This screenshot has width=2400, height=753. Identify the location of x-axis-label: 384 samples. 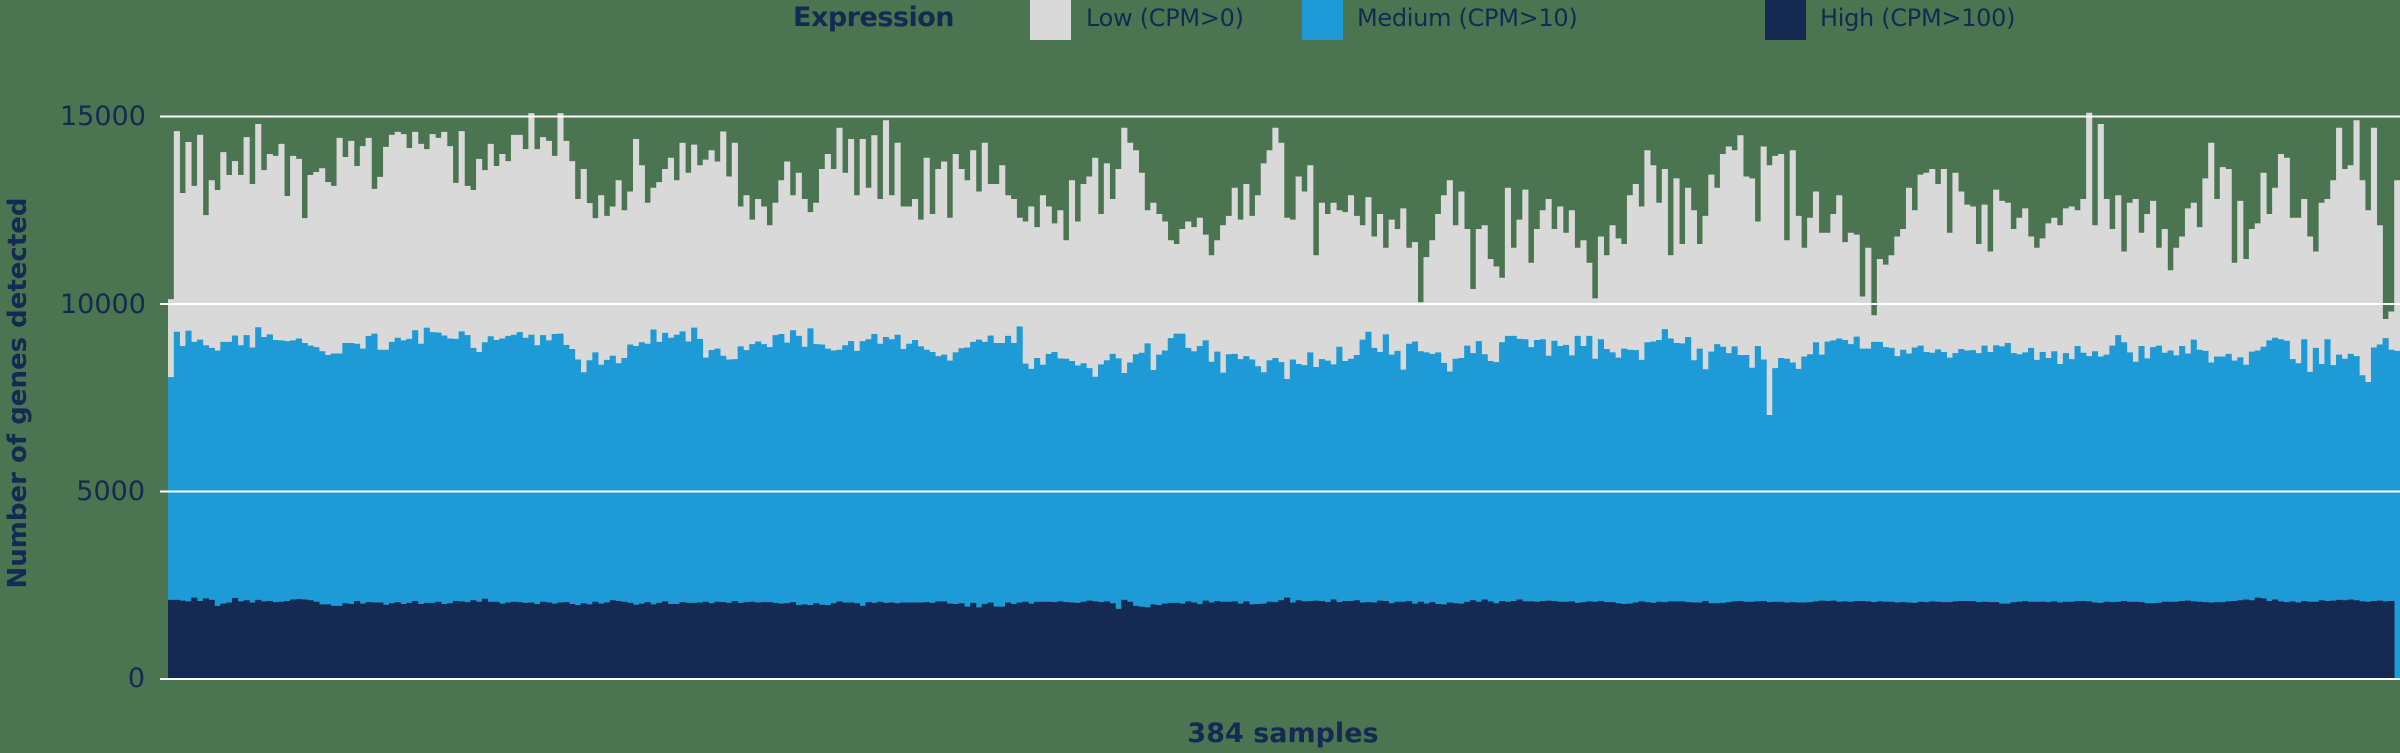
(1283, 733).